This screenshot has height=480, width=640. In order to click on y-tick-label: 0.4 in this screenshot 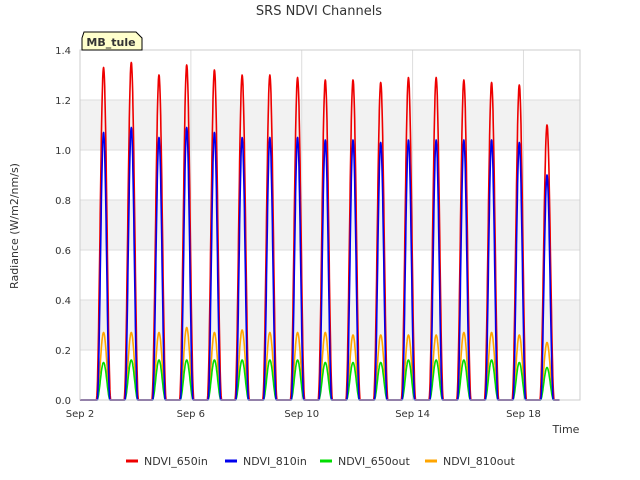, I will do `click(63, 301)`.